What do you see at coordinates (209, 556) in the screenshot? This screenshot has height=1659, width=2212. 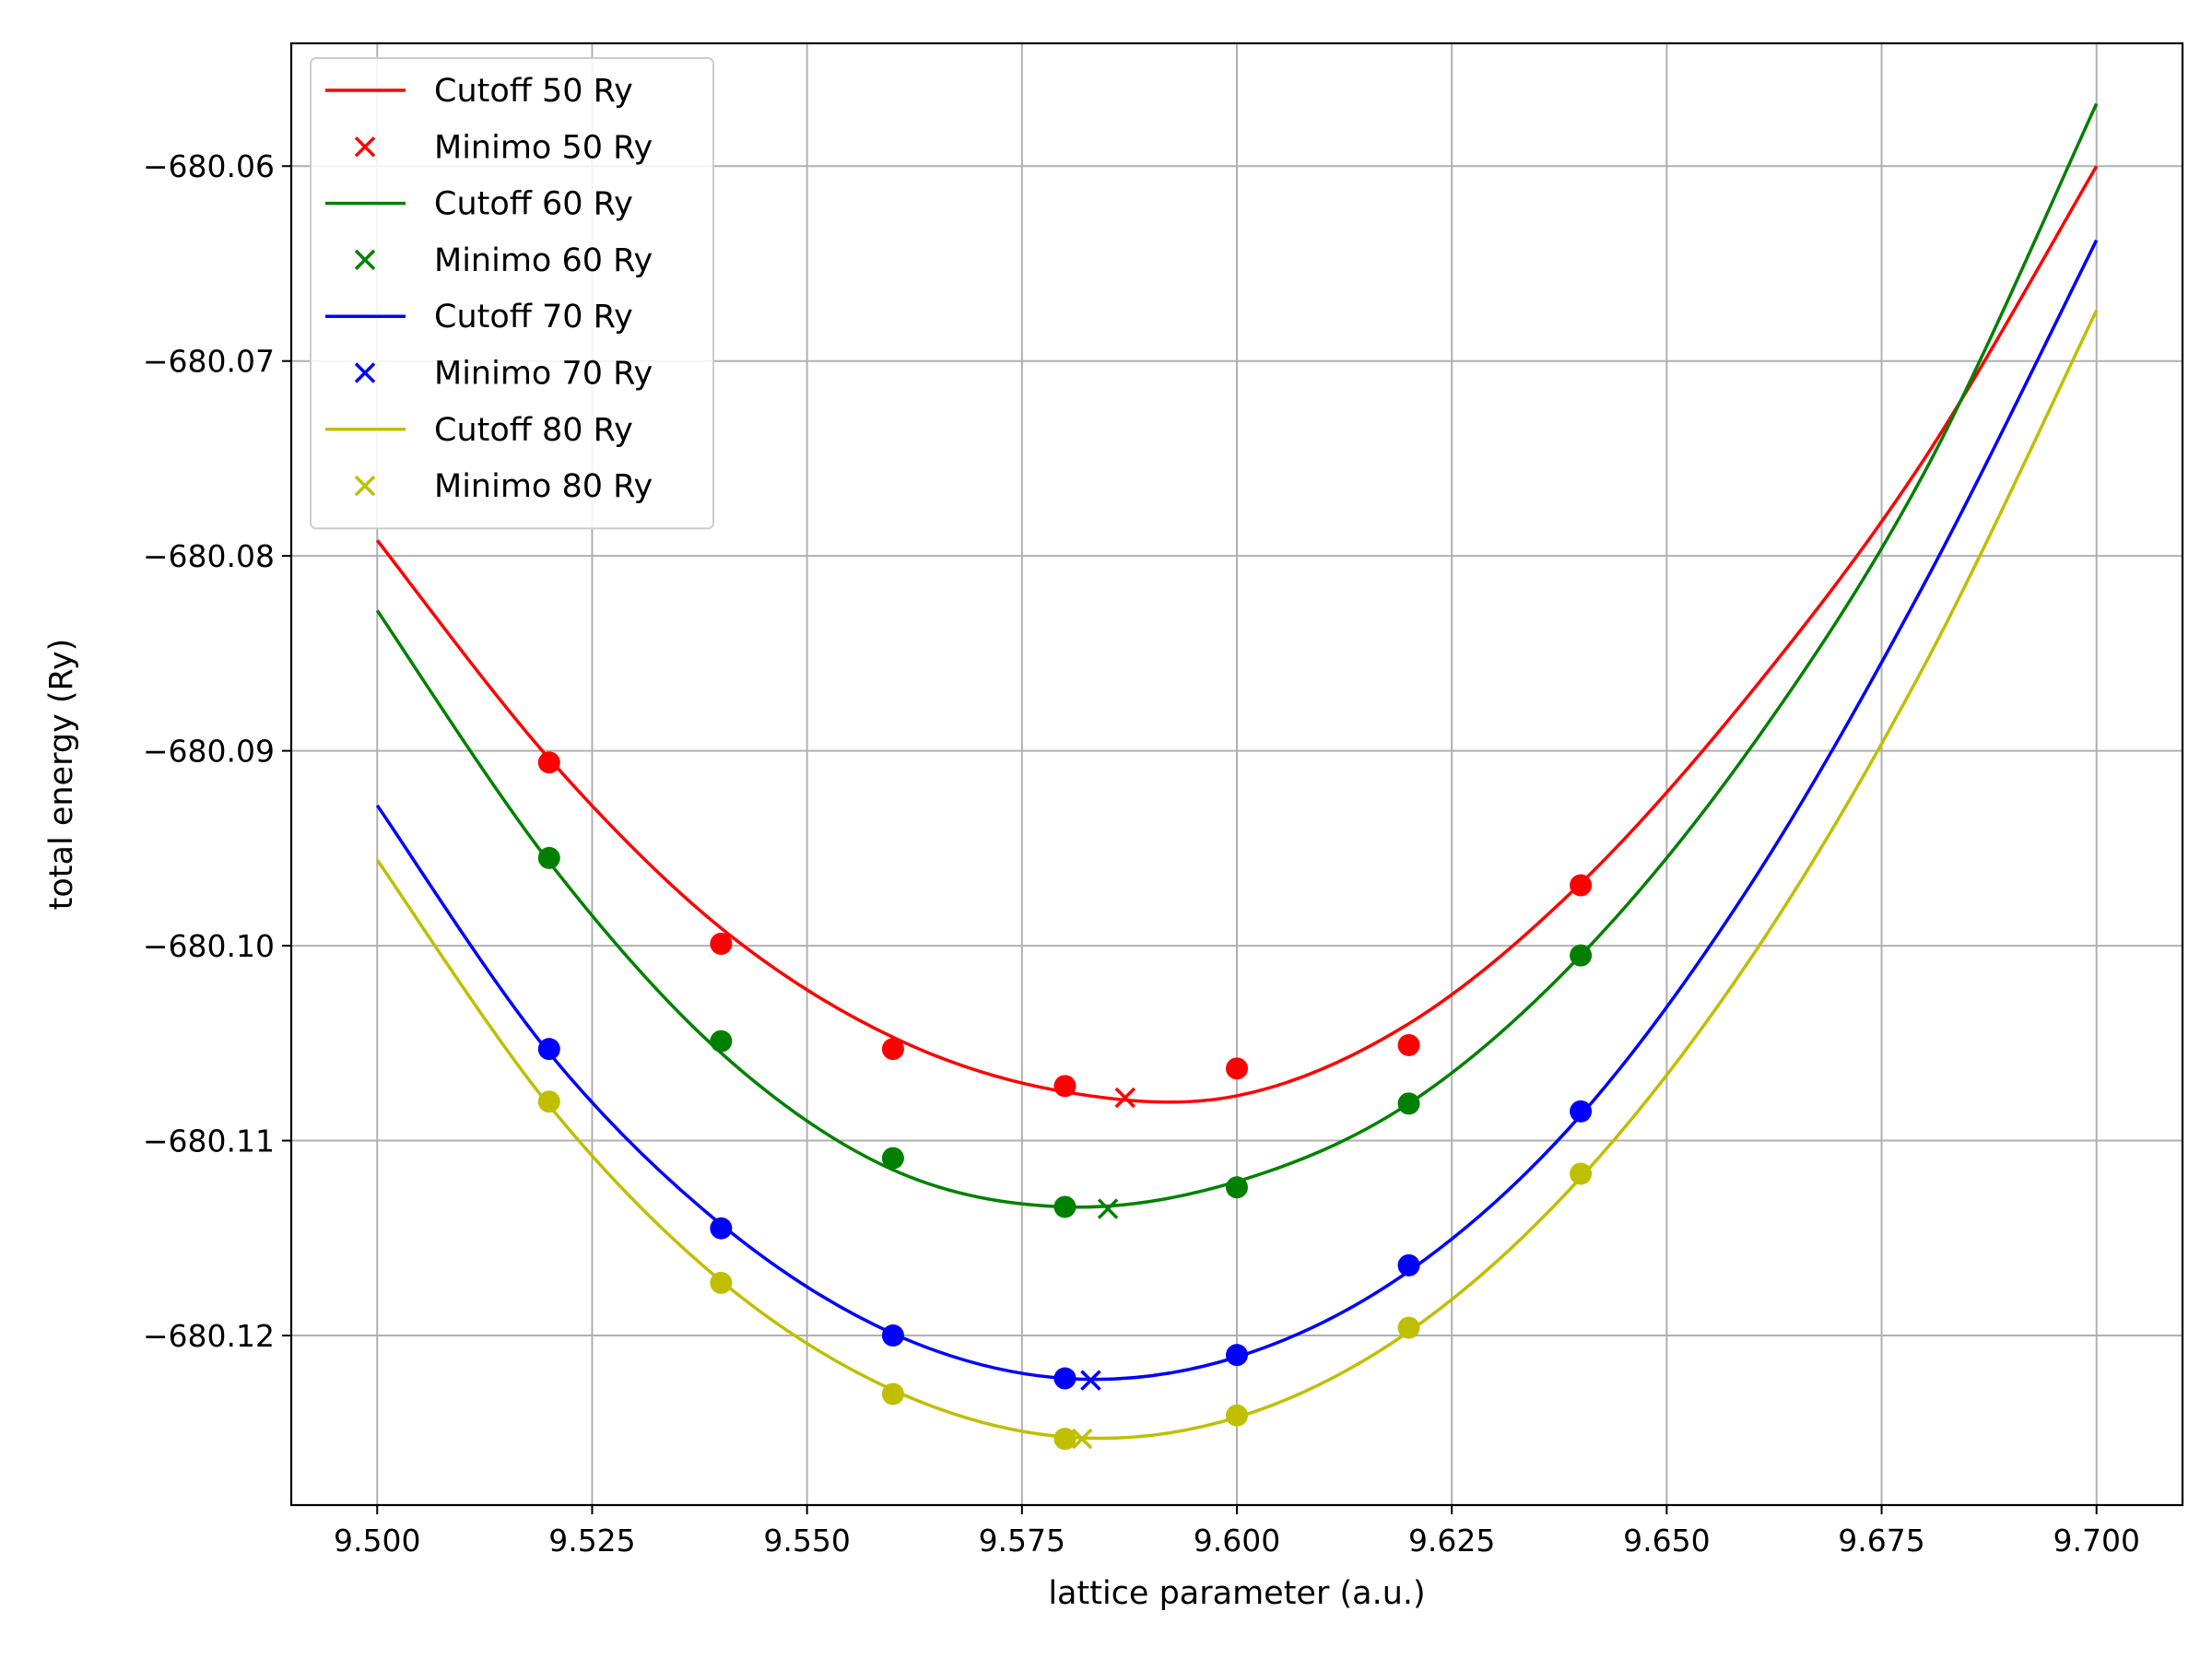 I see `y-tick-label: −680.08` at bounding box center [209, 556].